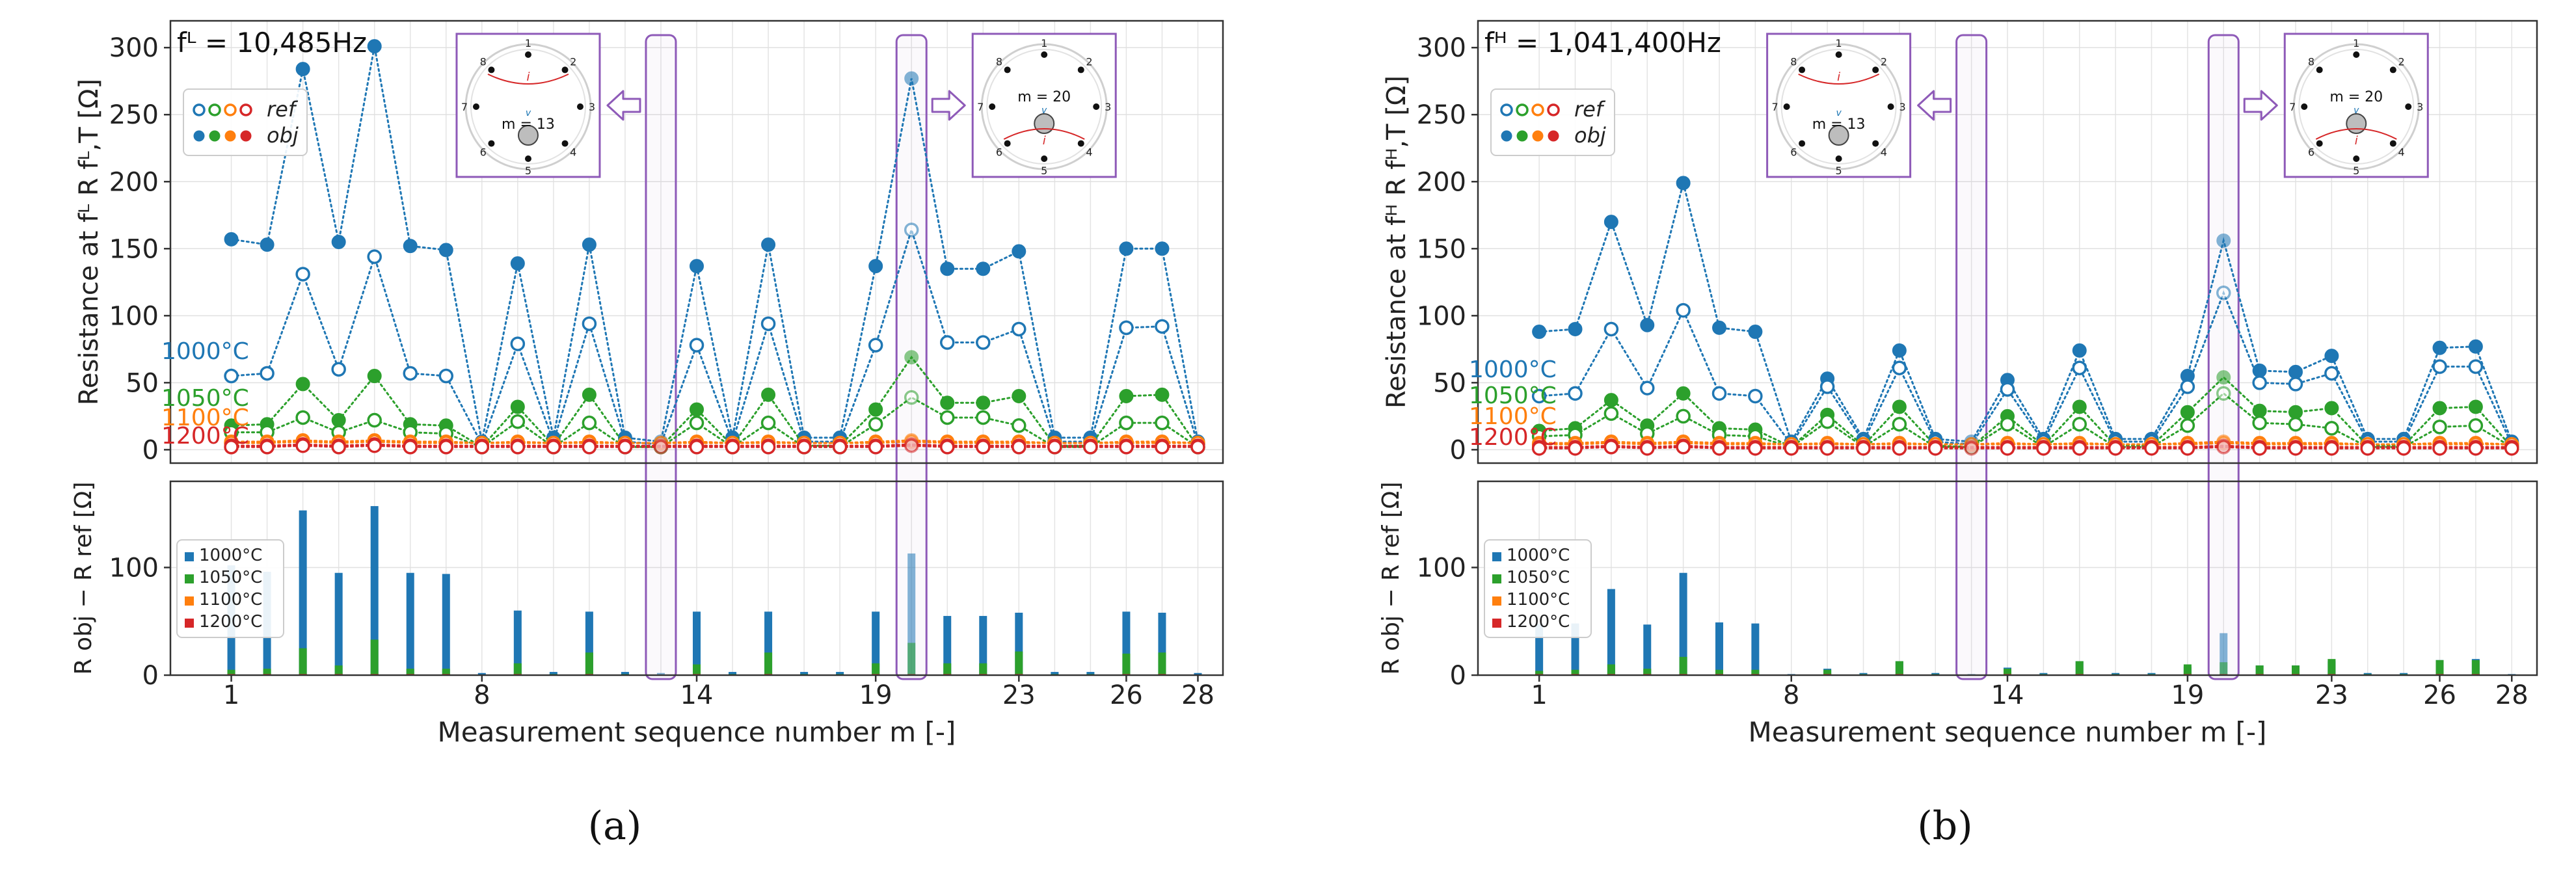 Image resolution: width=2576 pixels, height=869 pixels. Describe the element at coordinates (1611, 413) in the screenshot. I see `data-point-ref-1050-m3` at that location.